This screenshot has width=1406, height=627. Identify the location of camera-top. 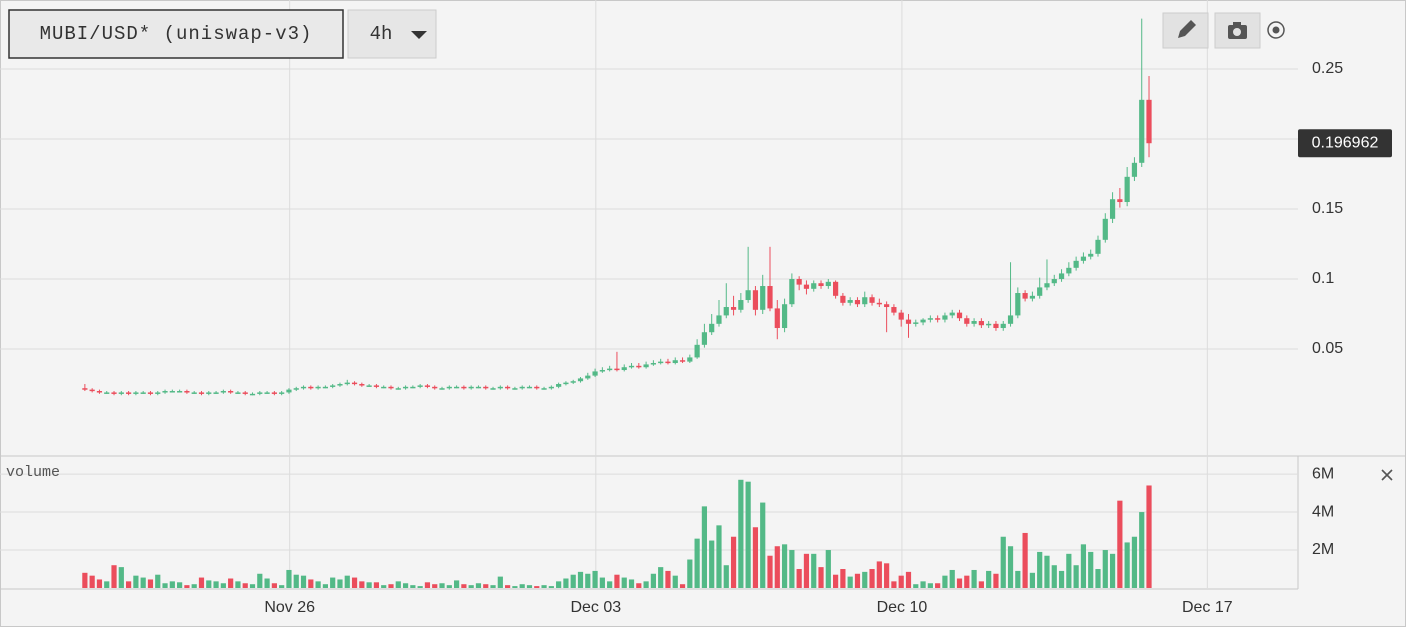
(1237, 24).